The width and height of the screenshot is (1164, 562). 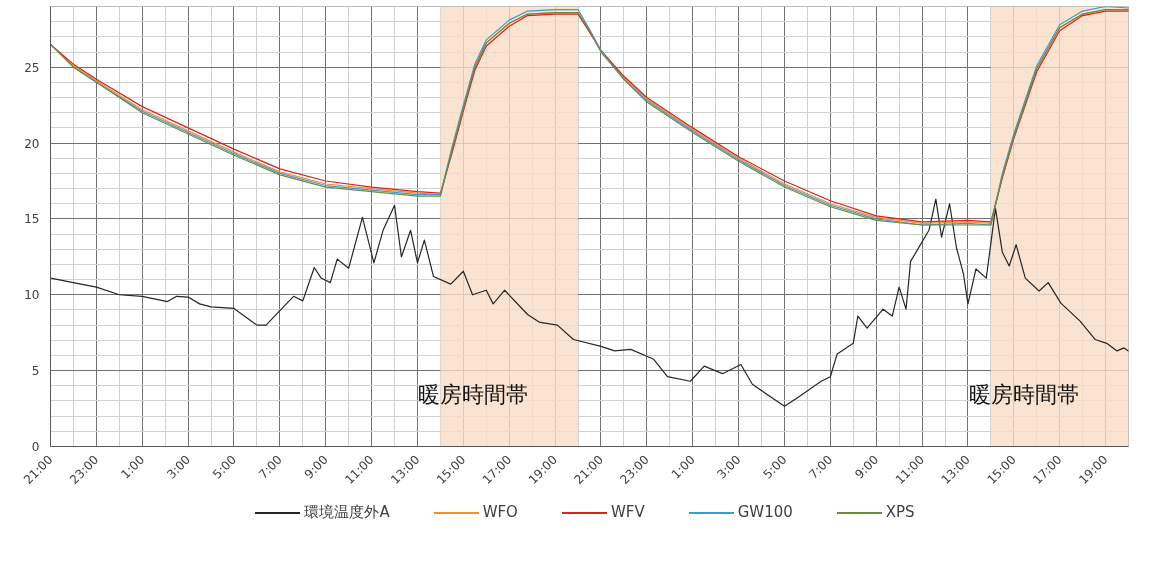 What do you see at coordinates (32, 143) in the screenshot?
I see `y-tick-label: 20` at bounding box center [32, 143].